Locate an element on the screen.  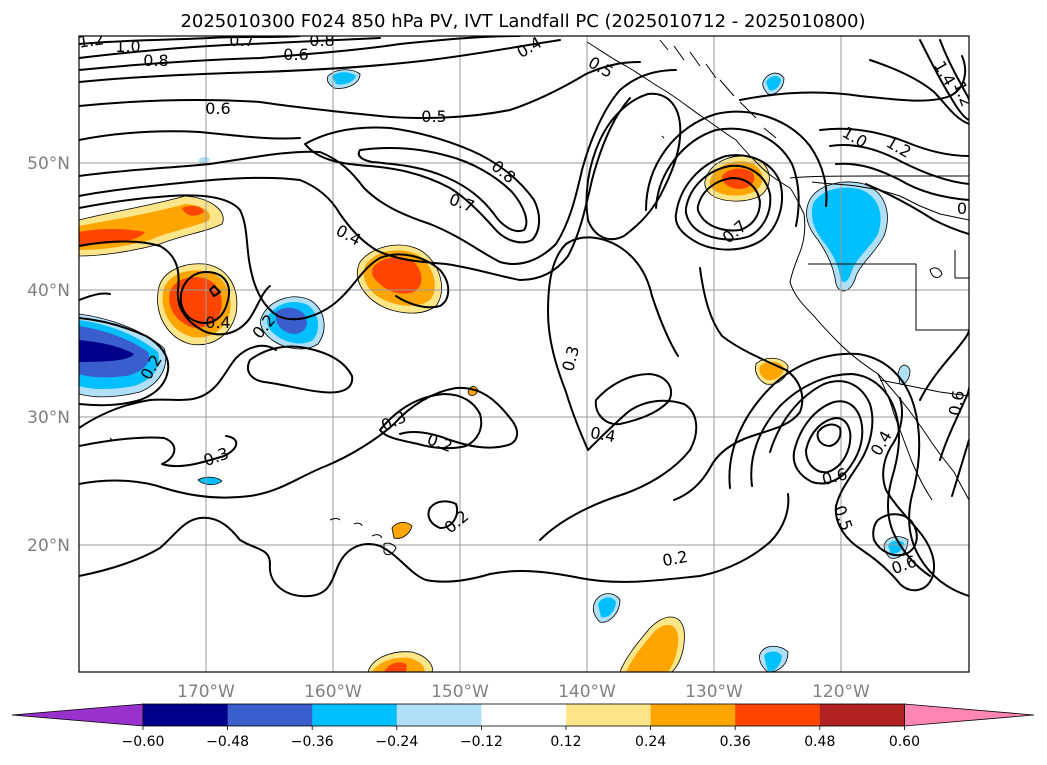
lat-label: 40°N is located at coordinates (48, 291).